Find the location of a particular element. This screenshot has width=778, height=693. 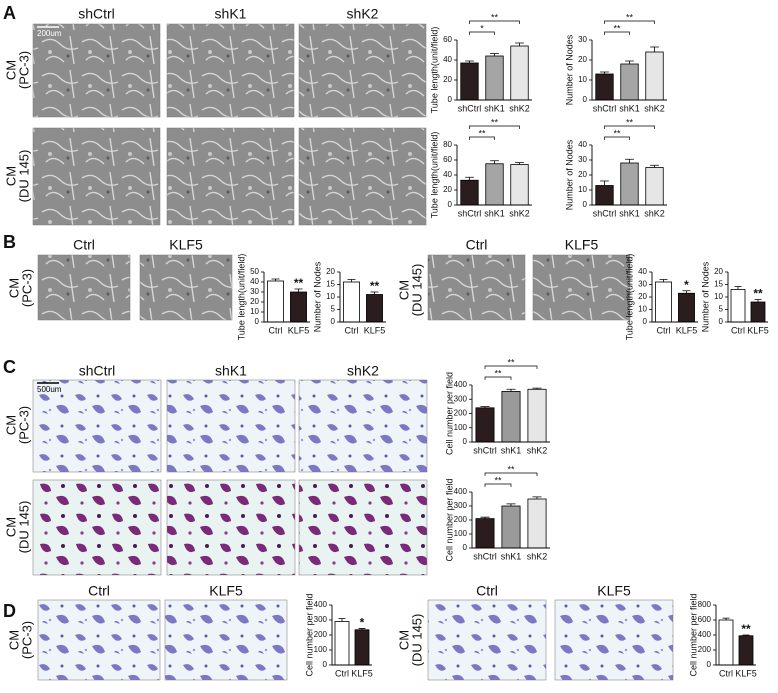

y-tick-label: 100 is located at coordinates (461, 427).